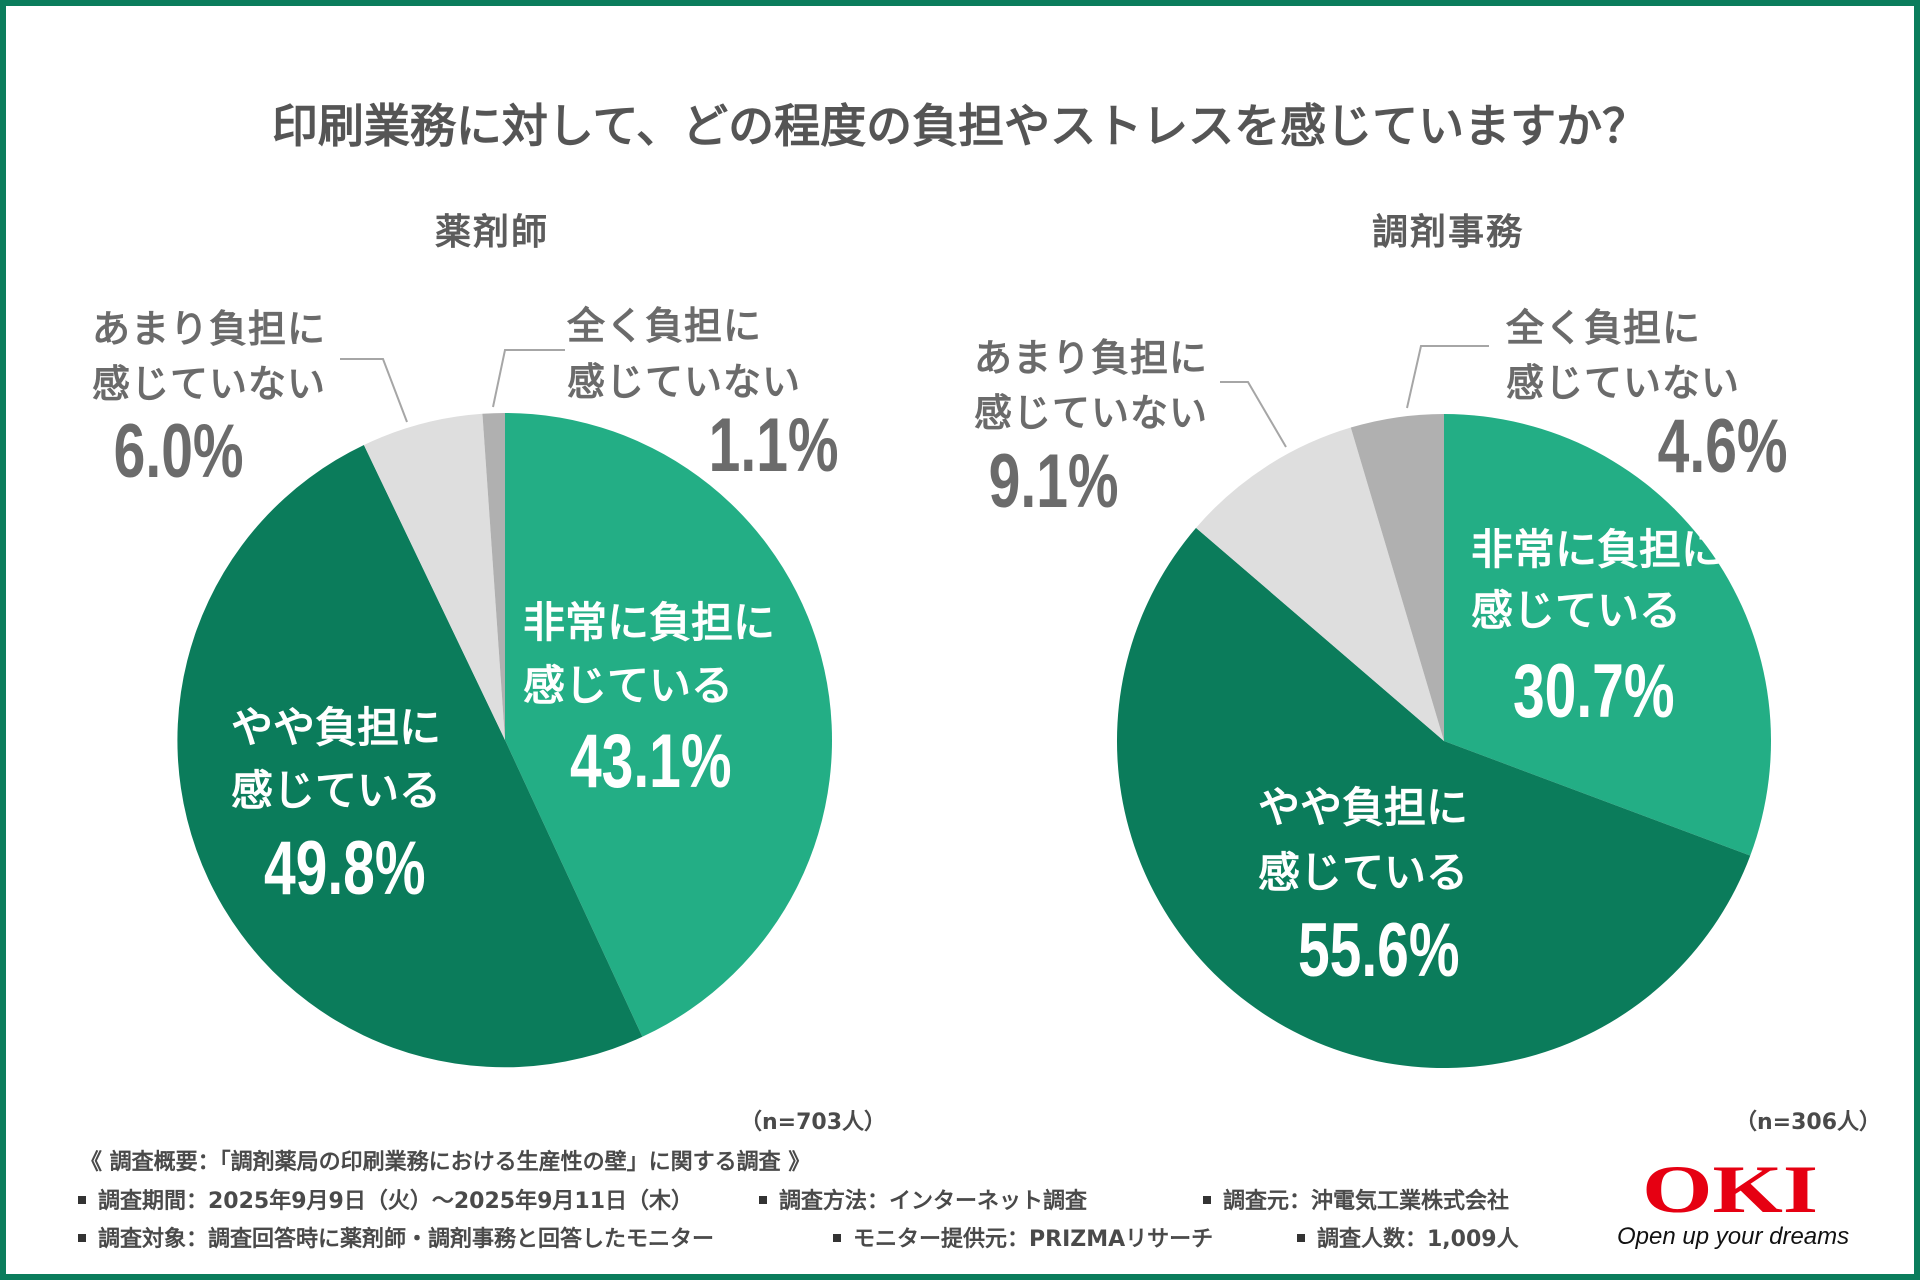  What do you see at coordinates (385, 1202) in the screenshot?
I see `survey-item-period: 調査期間：2025年9月9日（火）～2025年9月11日（木）` at bounding box center [385, 1202].